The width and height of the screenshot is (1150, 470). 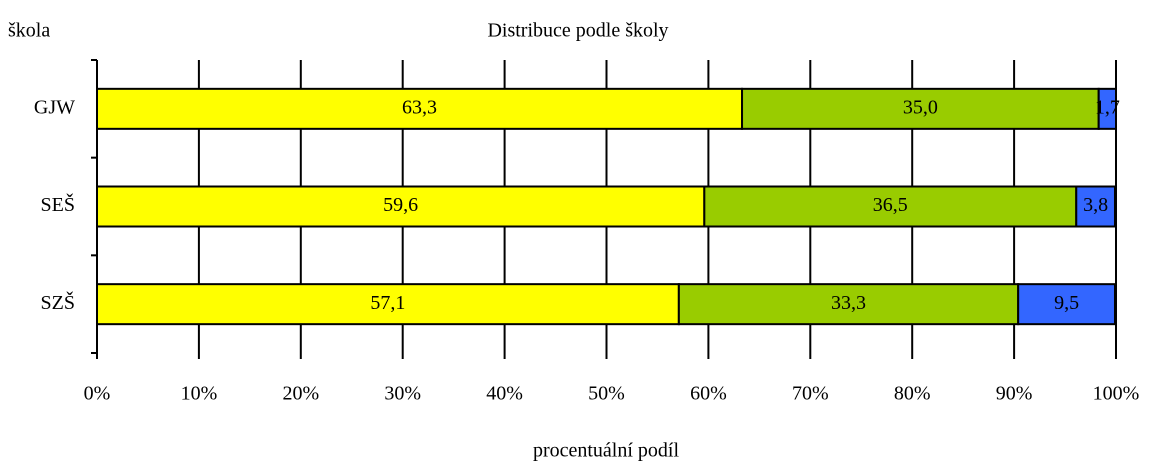 What do you see at coordinates (58, 302) in the screenshot?
I see `y-tick-label: SZŠ` at bounding box center [58, 302].